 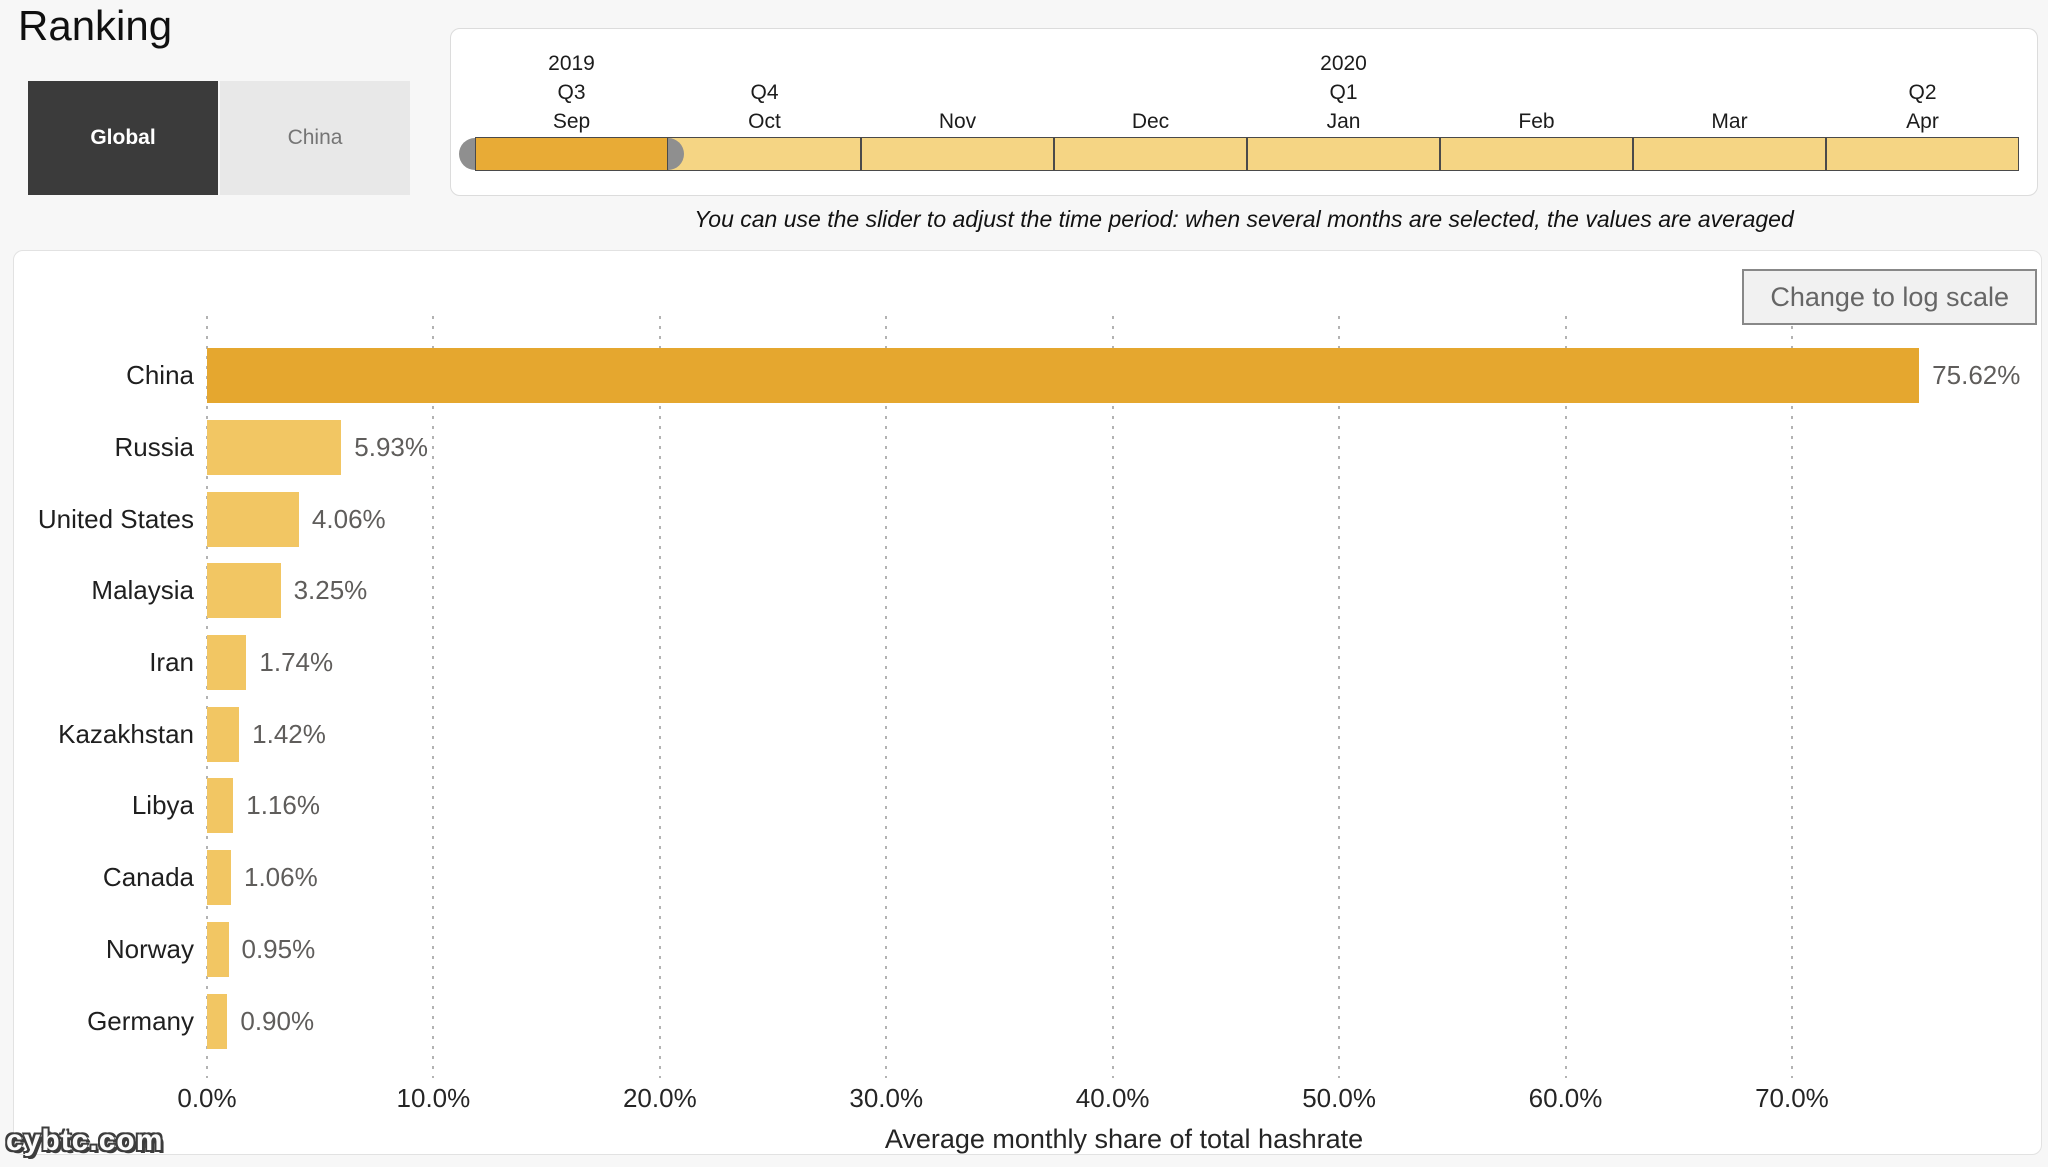 I want to click on bar-russia, so click(x=274, y=448).